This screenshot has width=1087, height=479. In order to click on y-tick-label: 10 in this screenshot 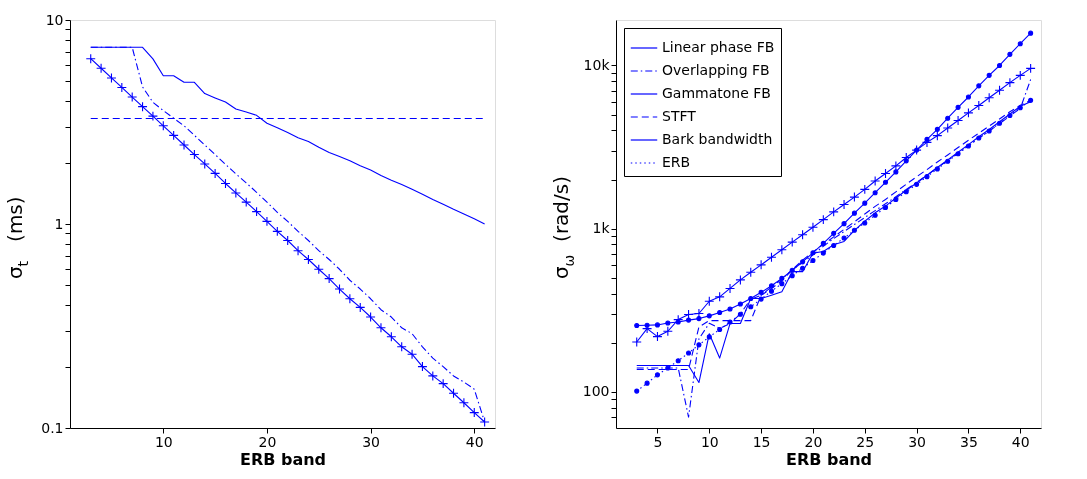, I will do `click(54, 19)`.